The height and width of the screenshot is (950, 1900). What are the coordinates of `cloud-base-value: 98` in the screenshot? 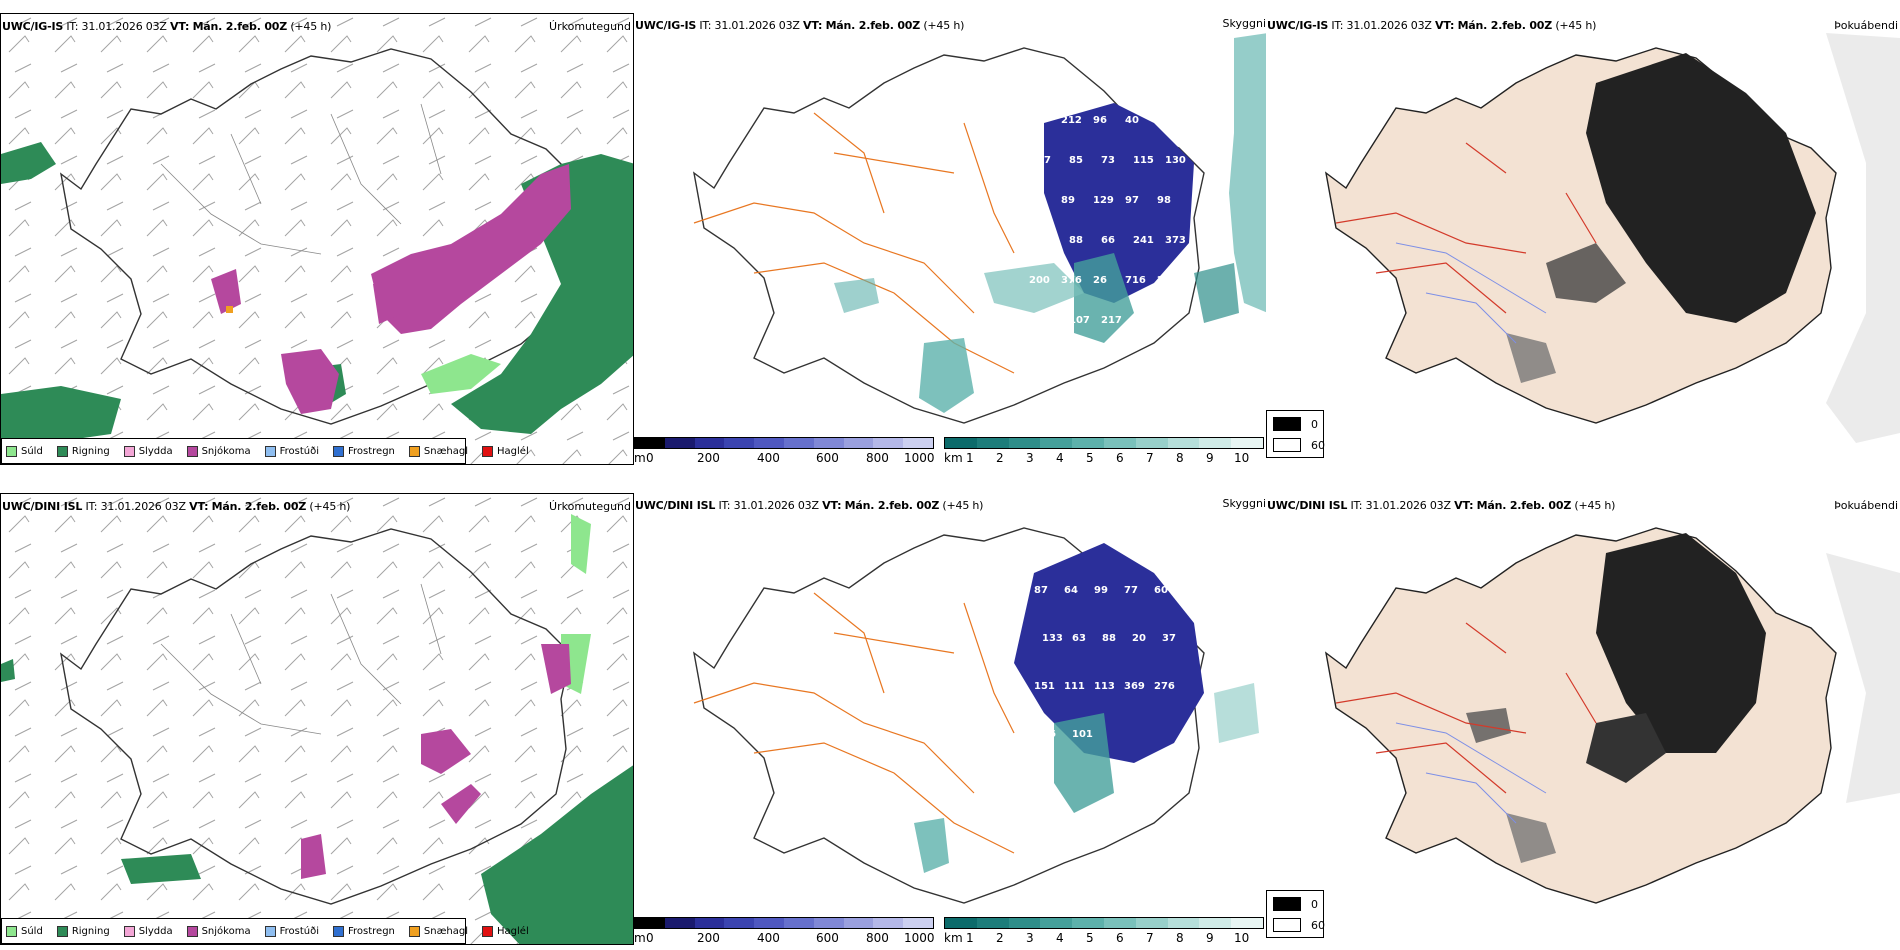 It's located at (1164, 200).